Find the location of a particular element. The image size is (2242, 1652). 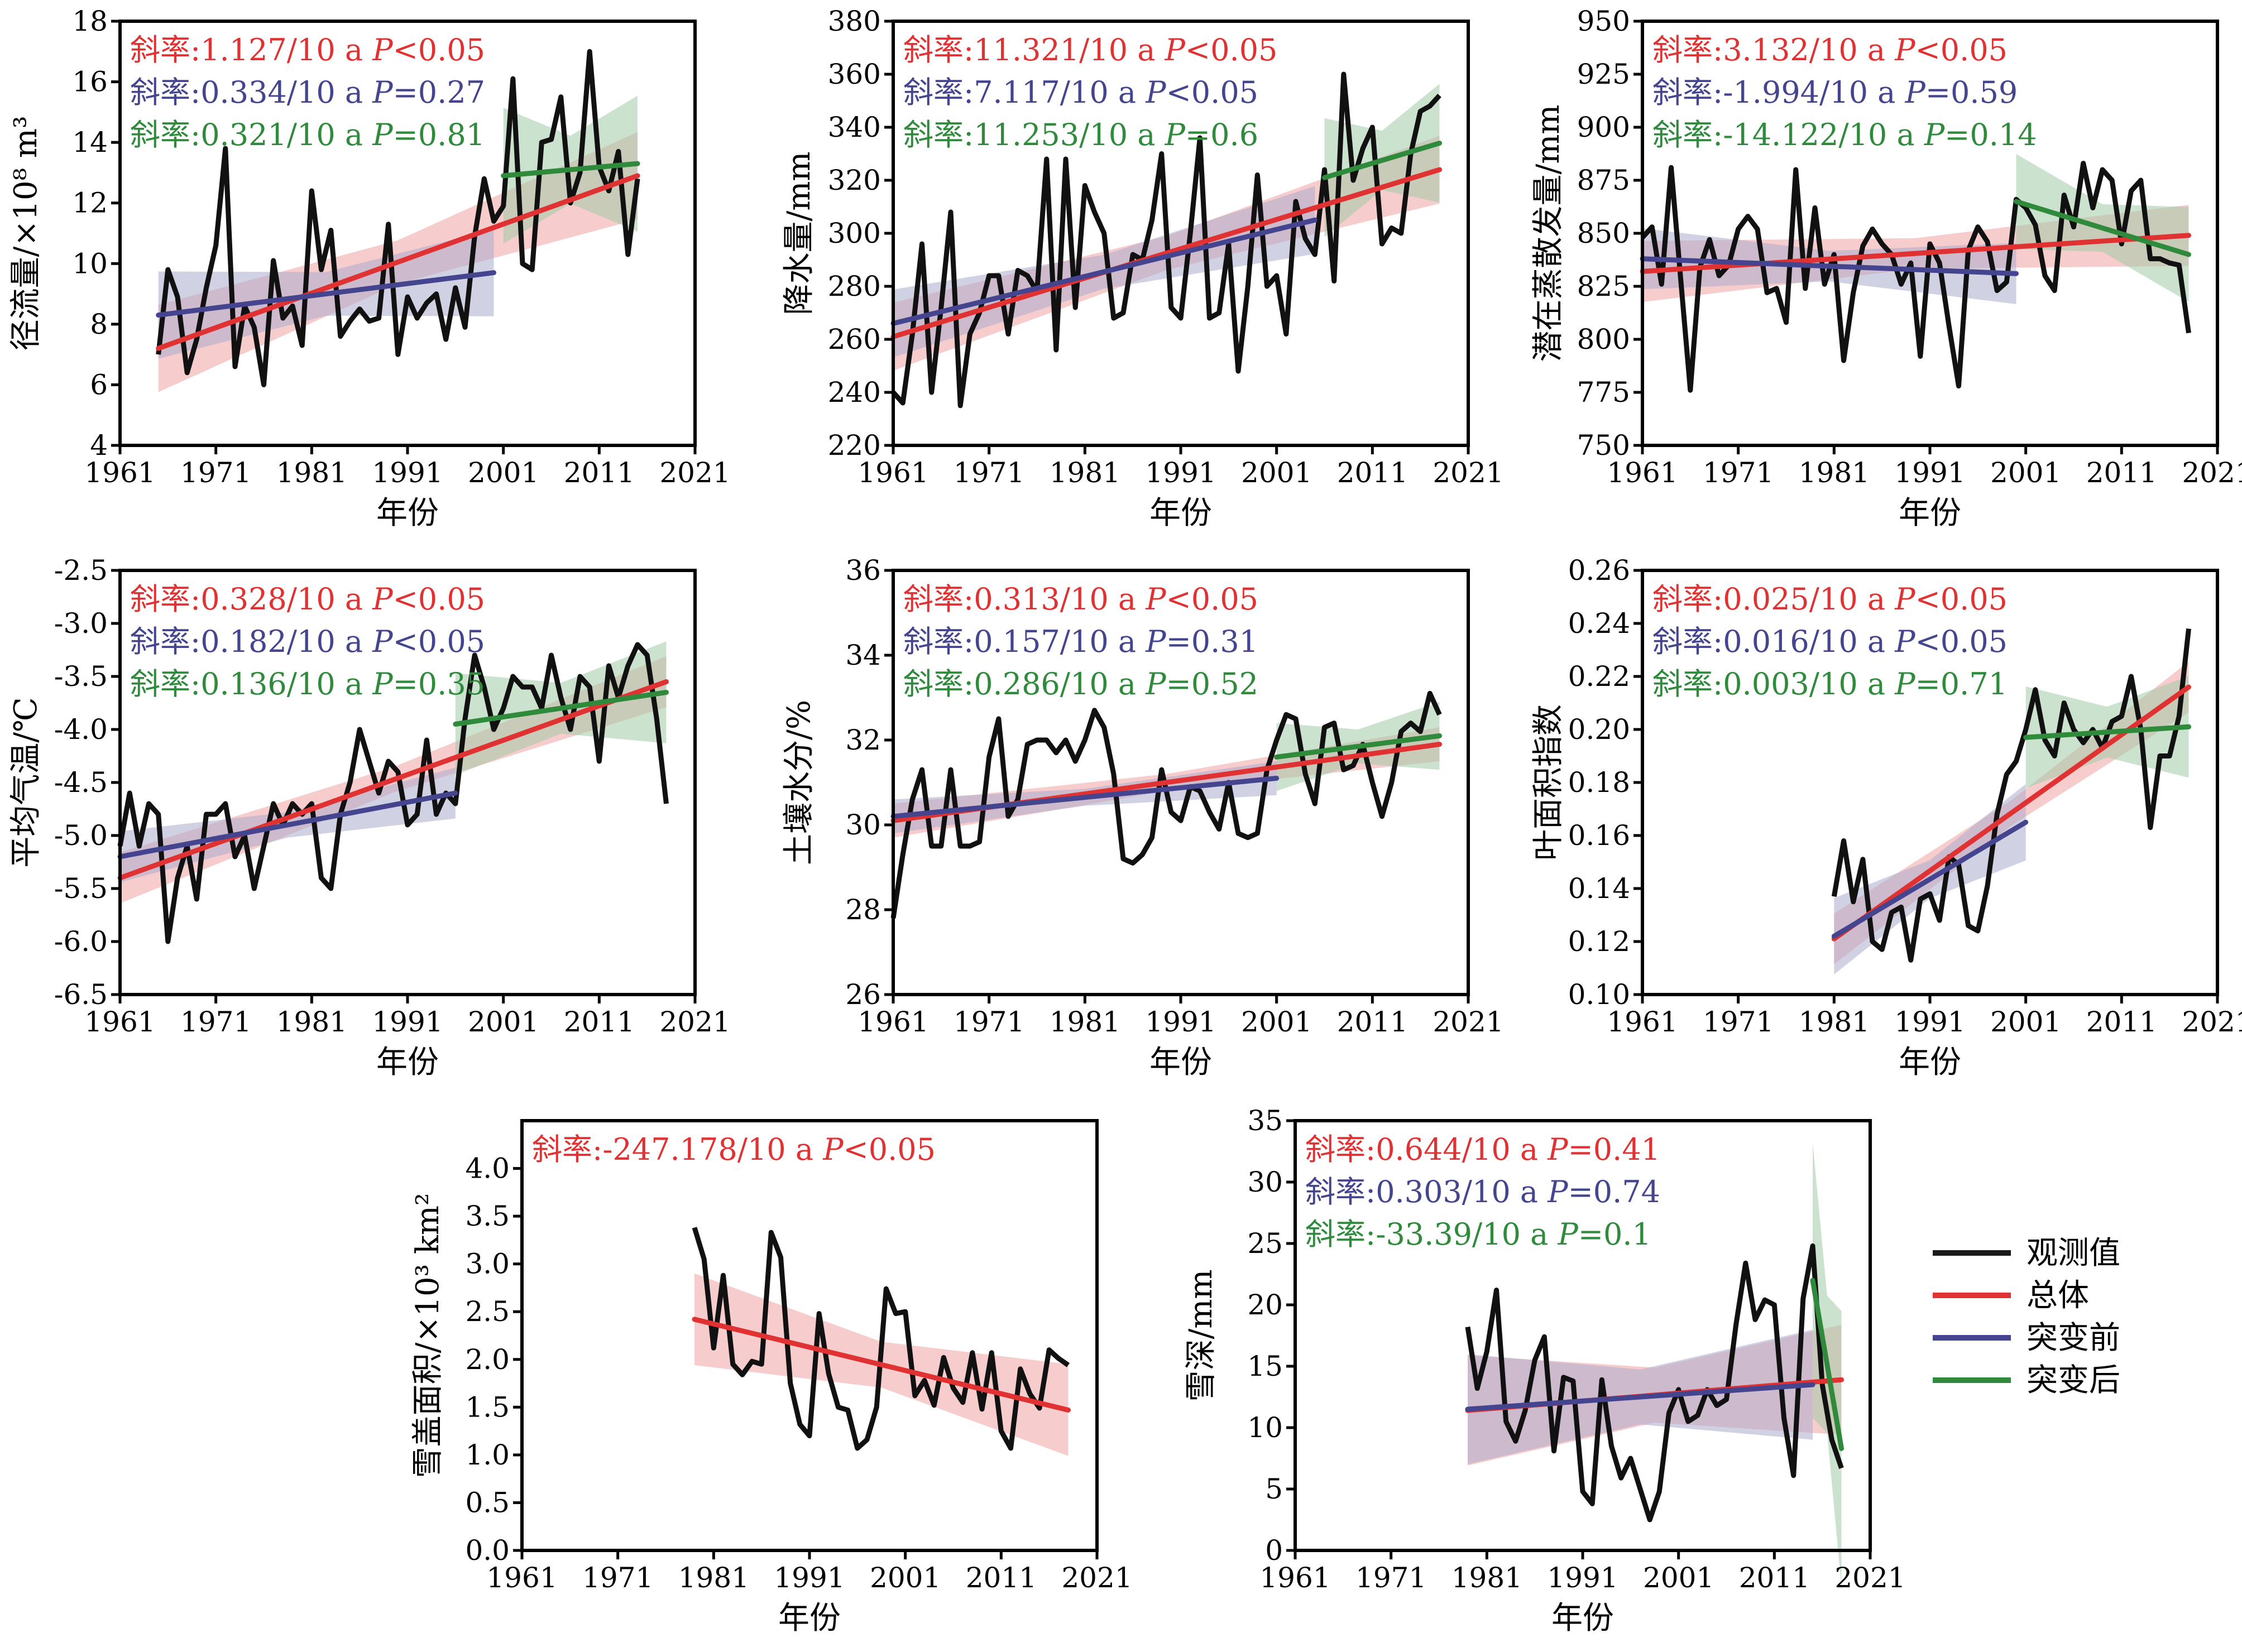

y-tick-label: 340 is located at coordinates (854, 127).